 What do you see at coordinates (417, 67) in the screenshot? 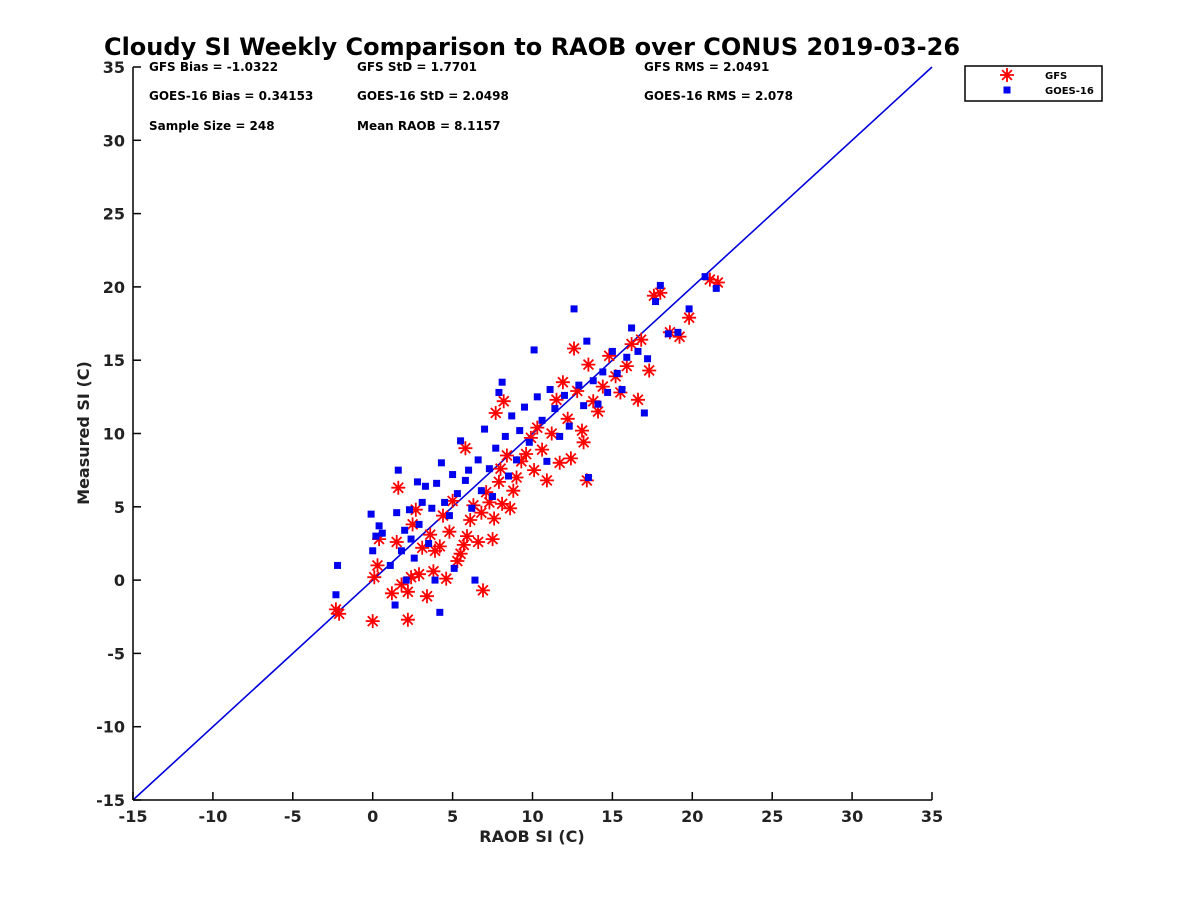
I see `stat-text: GFS StD = 1.7701` at bounding box center [417, 67].